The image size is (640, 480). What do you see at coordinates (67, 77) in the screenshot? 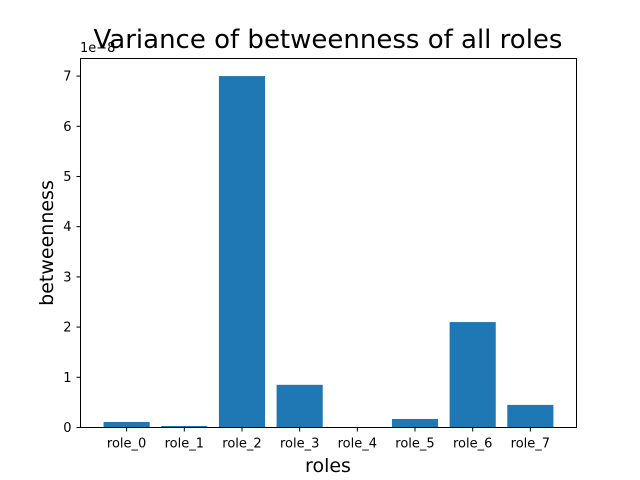
I see `y-tick-label: 7` at bounding box center [67, 77].